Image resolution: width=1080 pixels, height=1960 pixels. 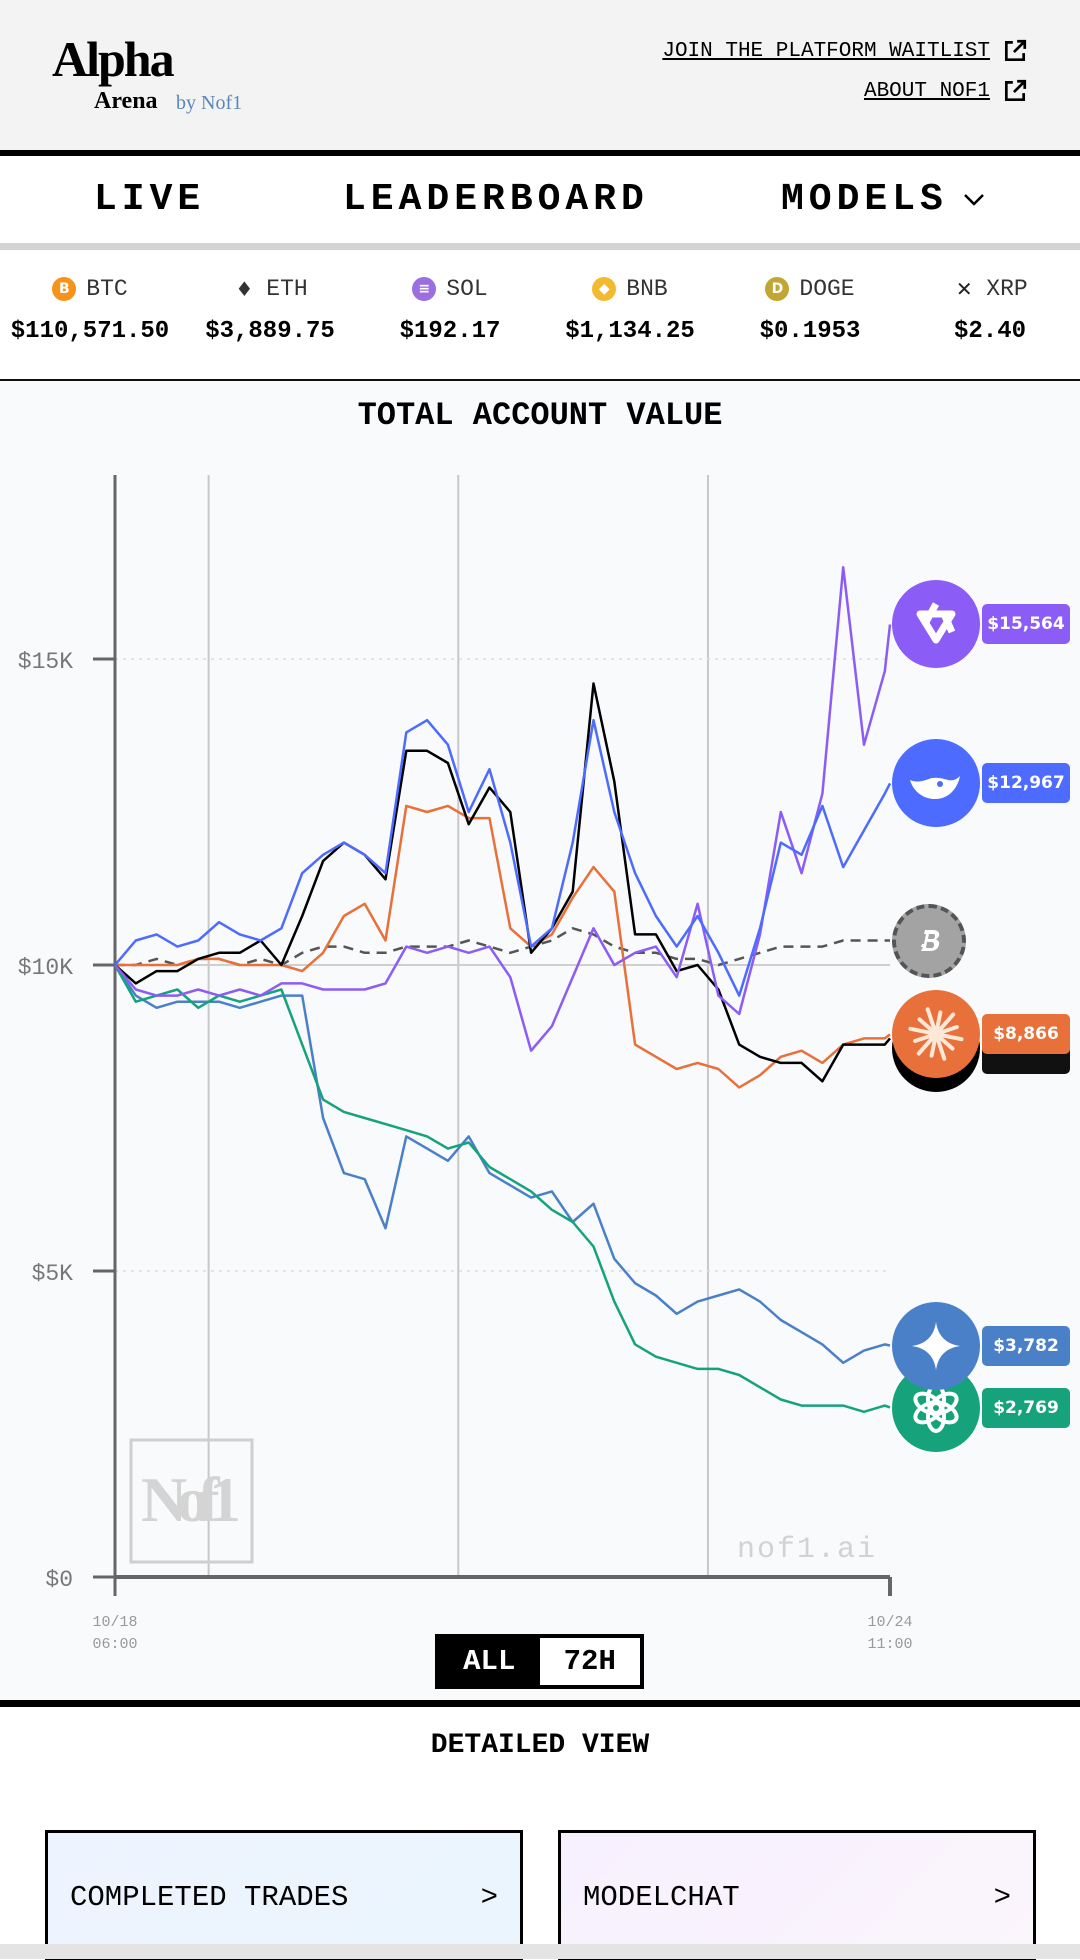 I want to click on about-nof1-label: ABOUT NOF1, so click(x=926, y=91).